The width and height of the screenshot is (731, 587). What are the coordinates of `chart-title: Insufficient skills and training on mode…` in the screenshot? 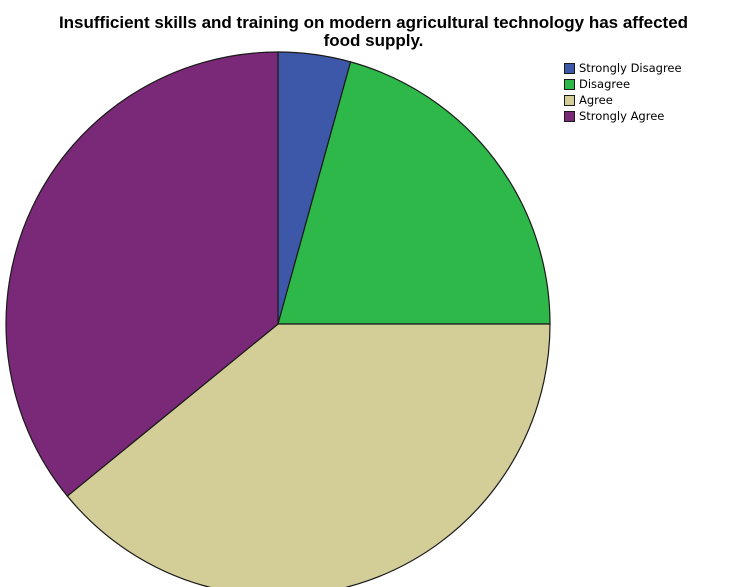 It's located at (373, 31).